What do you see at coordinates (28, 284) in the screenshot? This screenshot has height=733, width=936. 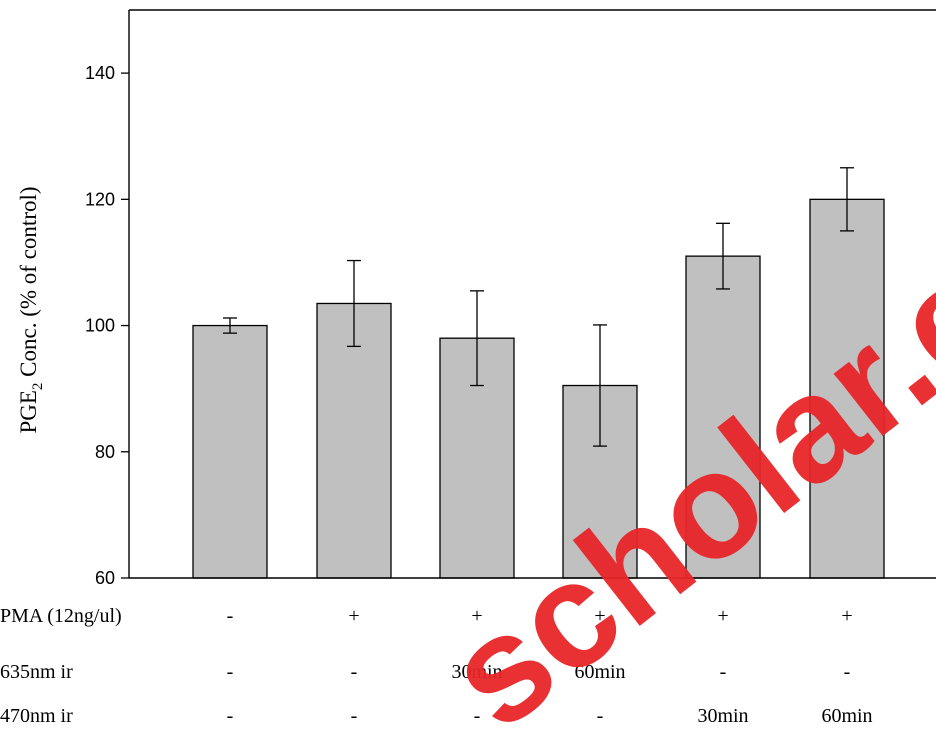 I see `y-axis-label-rest: Conc. (% of control)` at bounding box center [28, 284].